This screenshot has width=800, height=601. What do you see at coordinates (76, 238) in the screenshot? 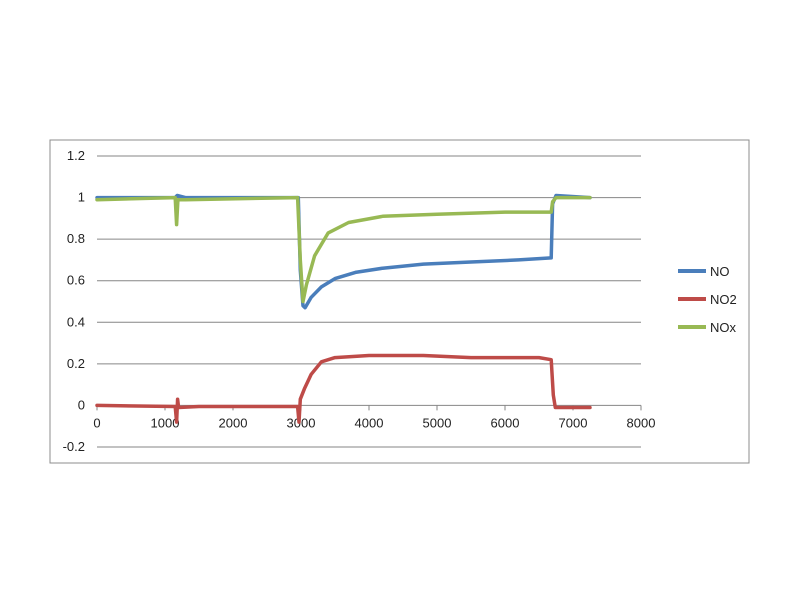
I see `y-tick-label: 0.8` at bounding box center [76, 238].